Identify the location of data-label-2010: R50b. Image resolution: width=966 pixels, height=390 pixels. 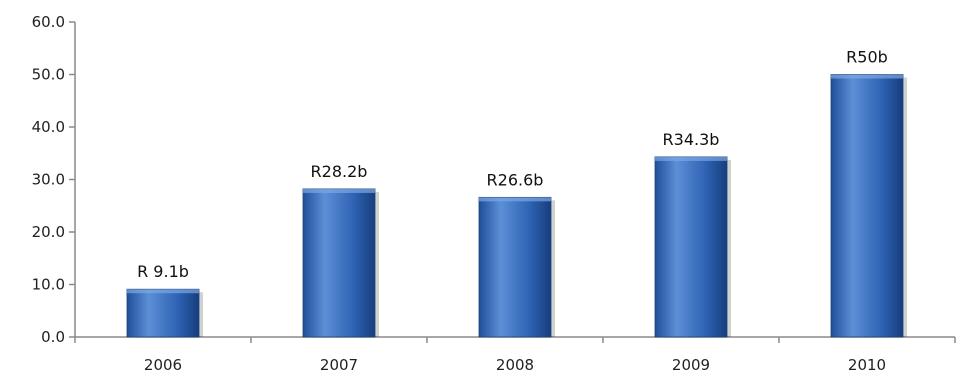
(867, 57).